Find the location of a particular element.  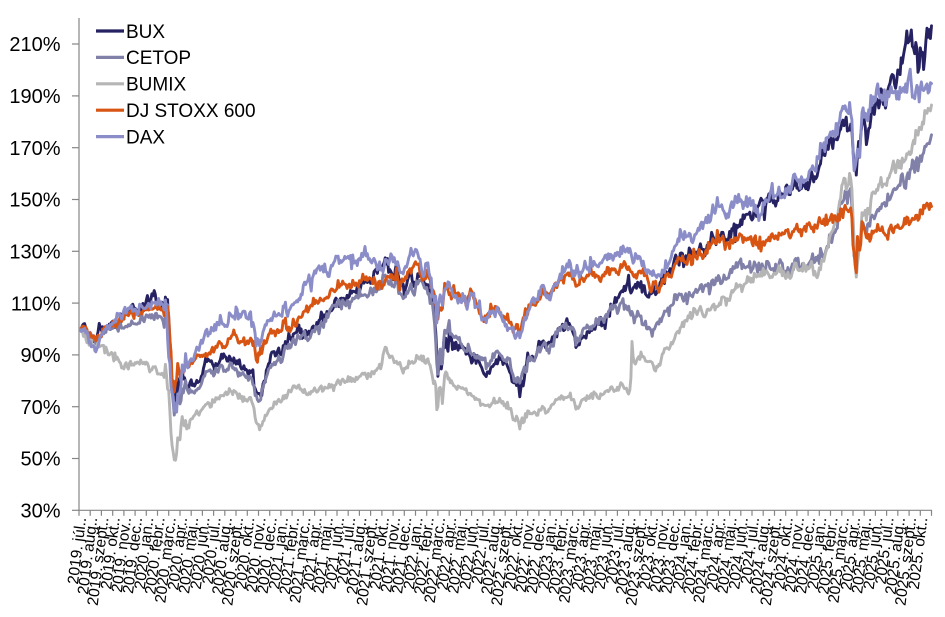

svg-text: 190% is located at coordinates (34, 97).